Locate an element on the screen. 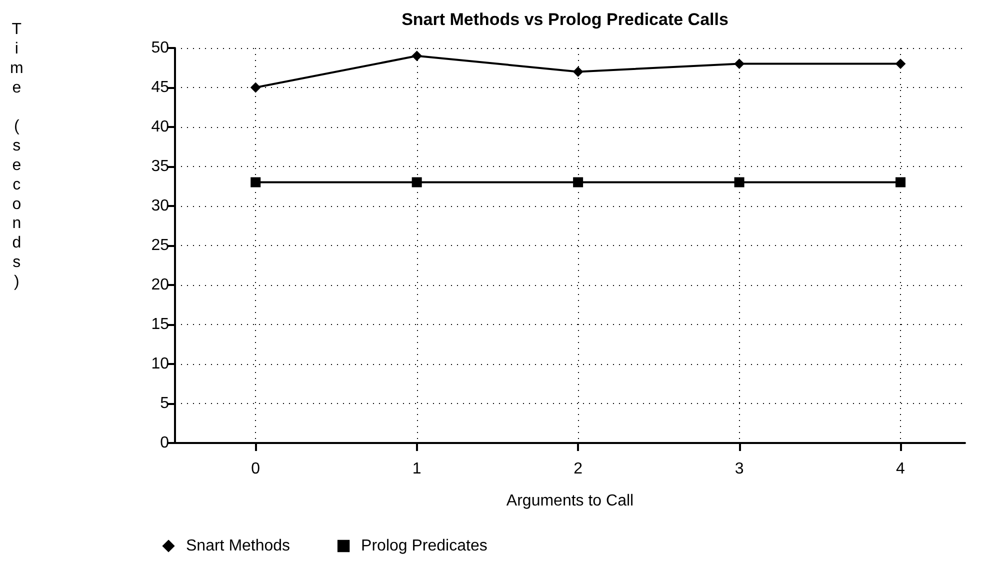 This screenshot has height=571, width=983. y-tick-label: 20 is located at coordinates (160, 285).